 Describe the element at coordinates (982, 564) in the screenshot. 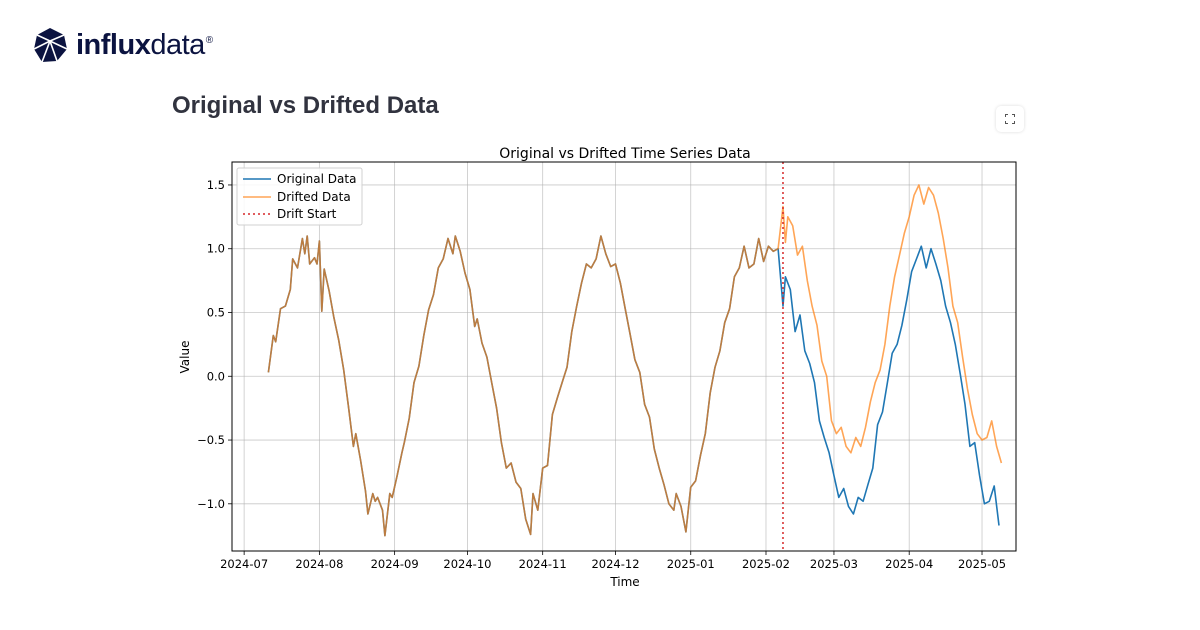

I see `x-tick-label: 2025-05` at that location.